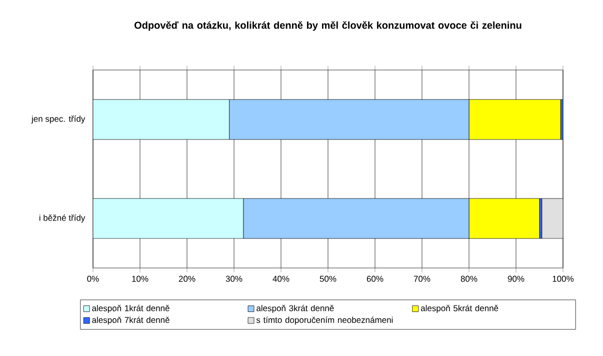 This screenshot has height=356, width=603. I want to click on y-tick-label: jen spec. třídy, so click(58, 119).